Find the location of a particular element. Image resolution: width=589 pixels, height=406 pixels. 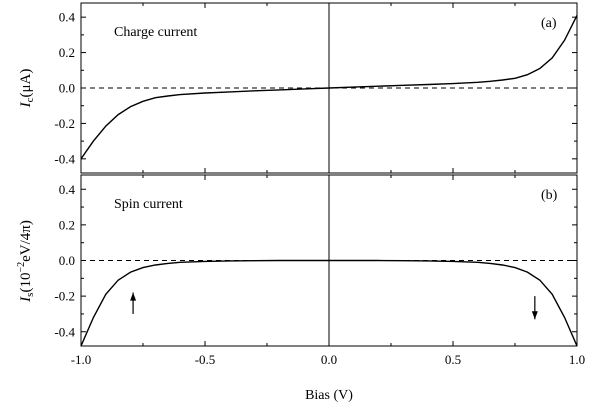

panel-label: (a) is located at coordinates (549, 23).